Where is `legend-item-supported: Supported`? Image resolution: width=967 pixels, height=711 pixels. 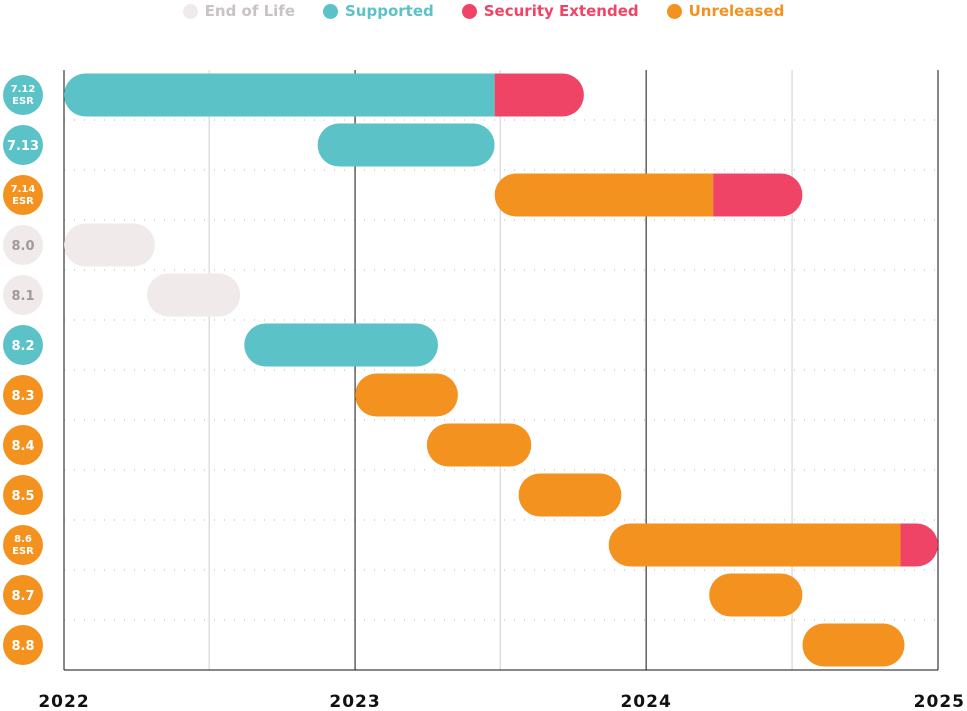
legend-item-supported: Supported is located at coordinates (378, 11).